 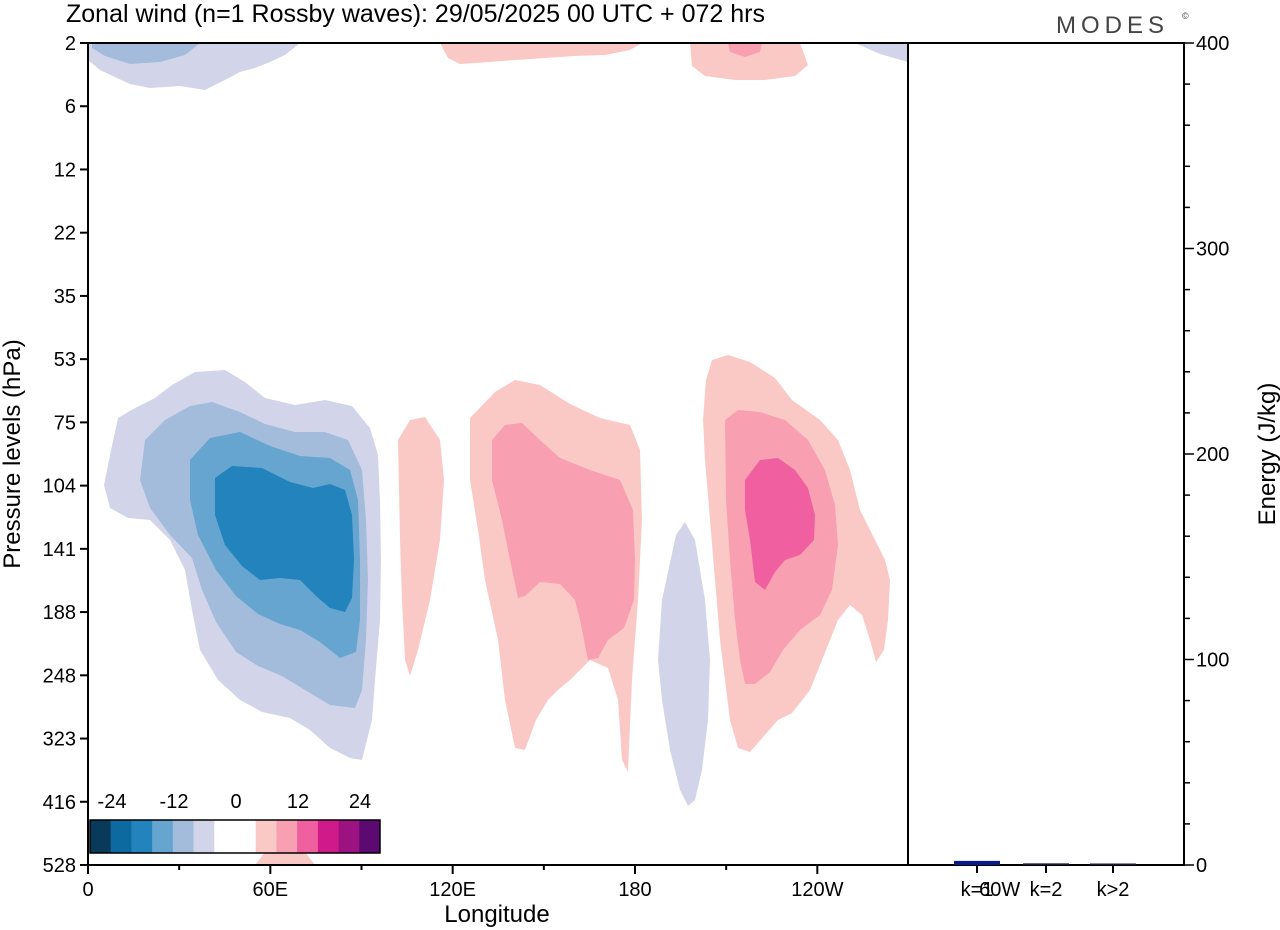 What do you see at coordinates (65, 455) in the screenshot?
I see `y-axis-pressure: 2 6 12 22 35 53 75 104 141 188 248 323 416 528` at bounding box center [65, 455].